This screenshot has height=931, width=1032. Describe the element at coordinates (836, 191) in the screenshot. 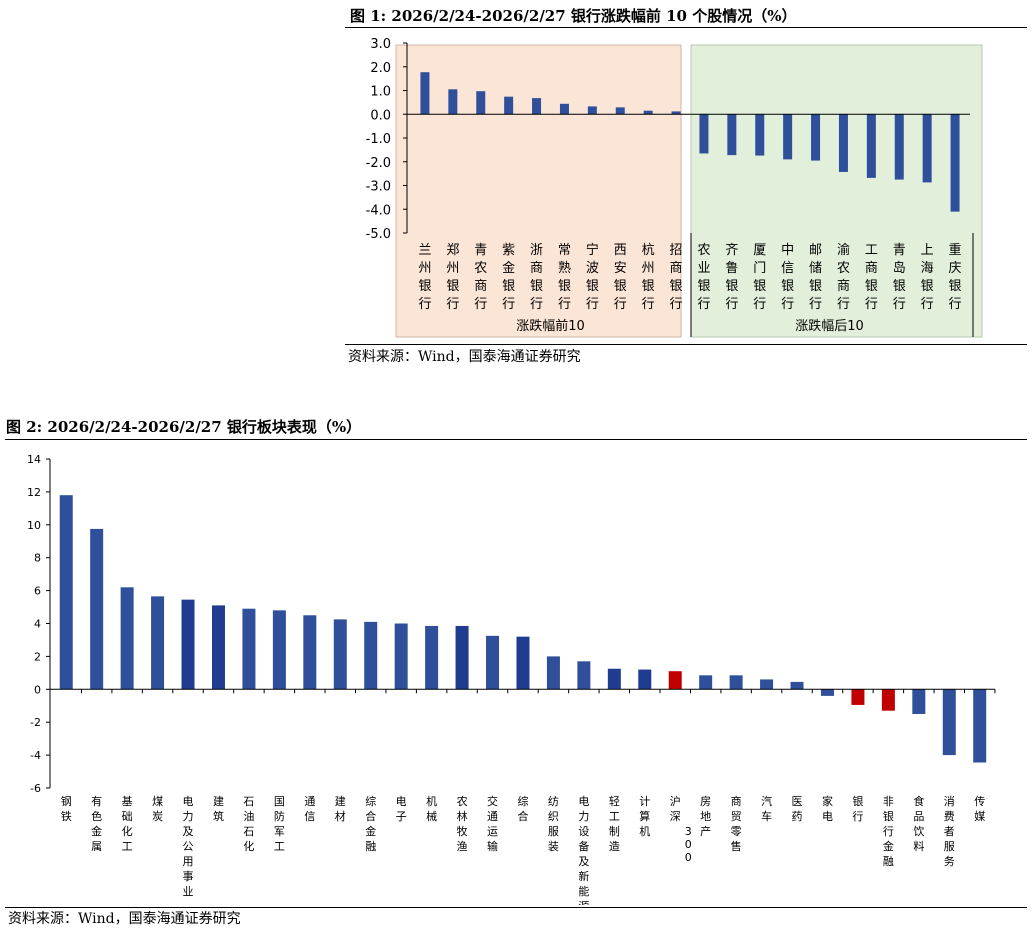

I see `bottom-group-bg` at that location.